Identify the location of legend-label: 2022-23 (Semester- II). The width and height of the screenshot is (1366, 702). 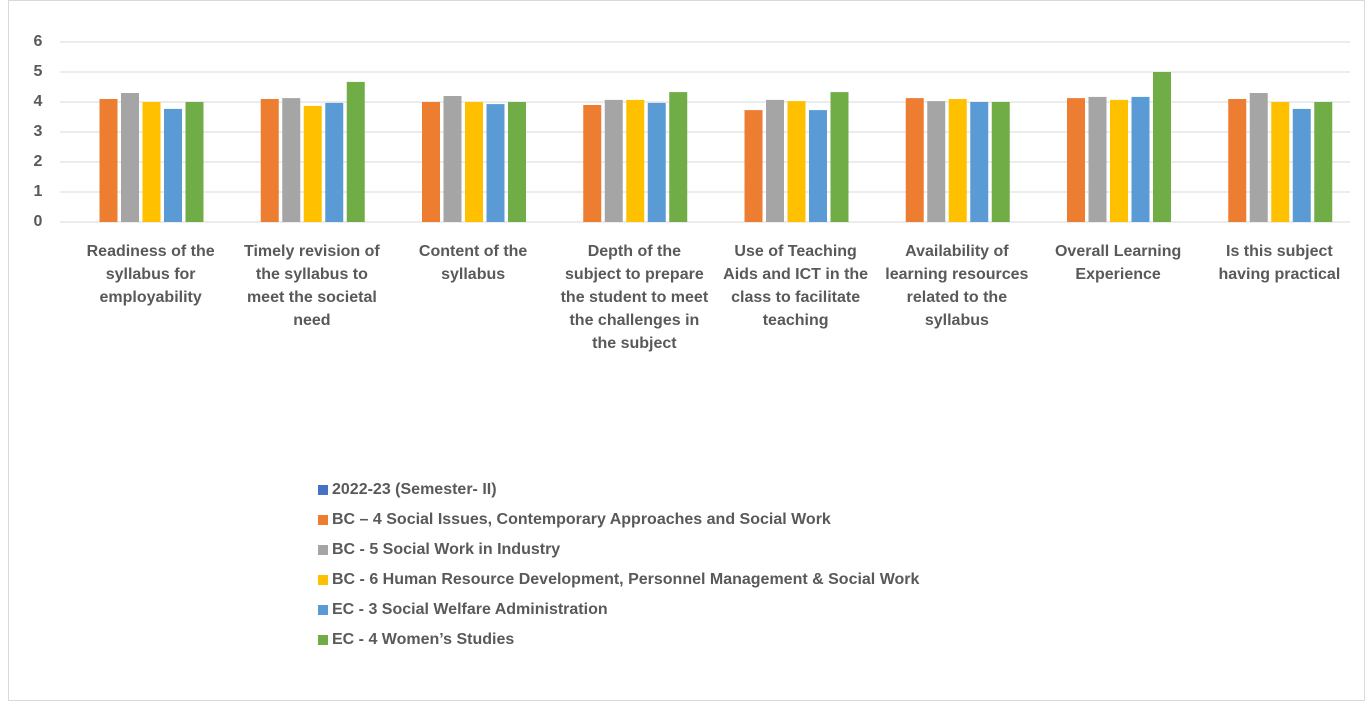
(414, 489).